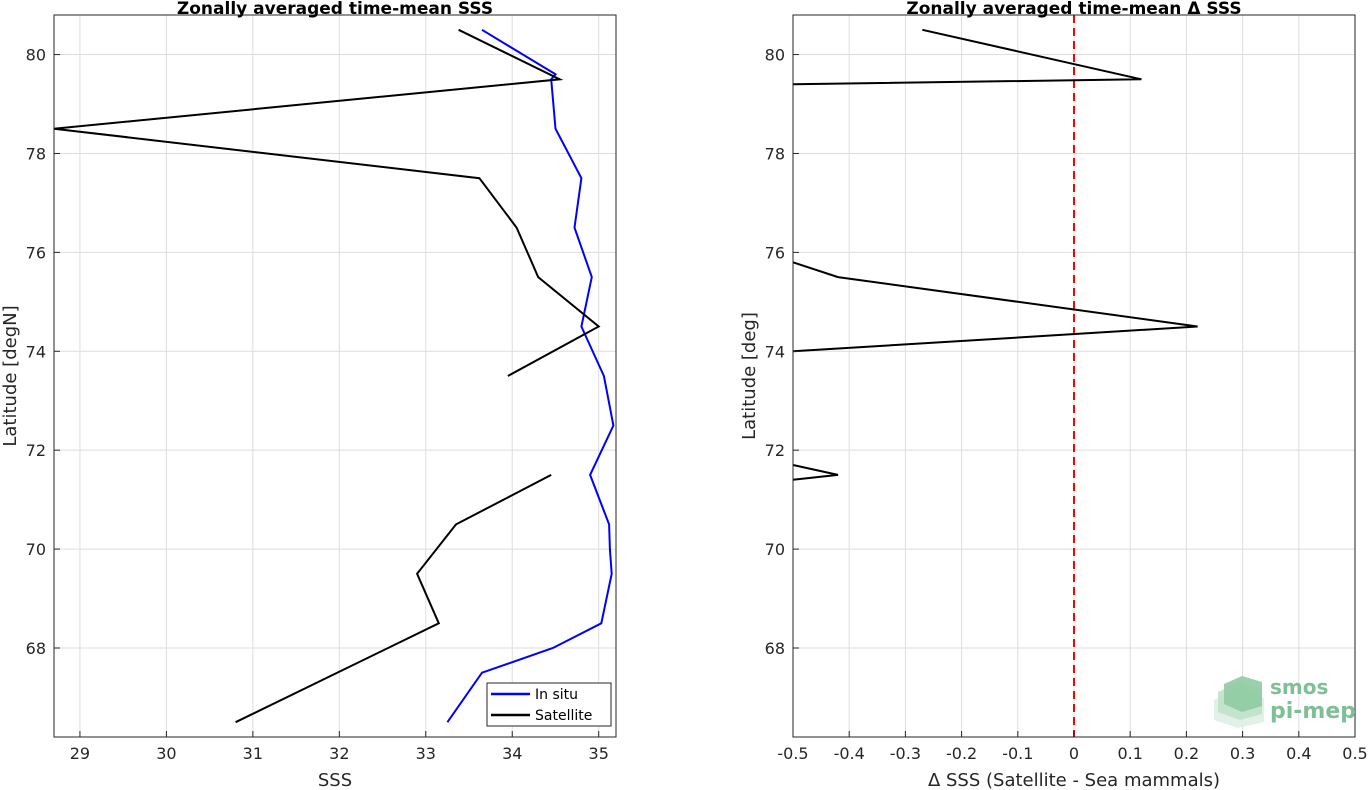 This screenshot has height=790, width=1369. I want to click on left-x-tick-label: 30, so click(166, 753).